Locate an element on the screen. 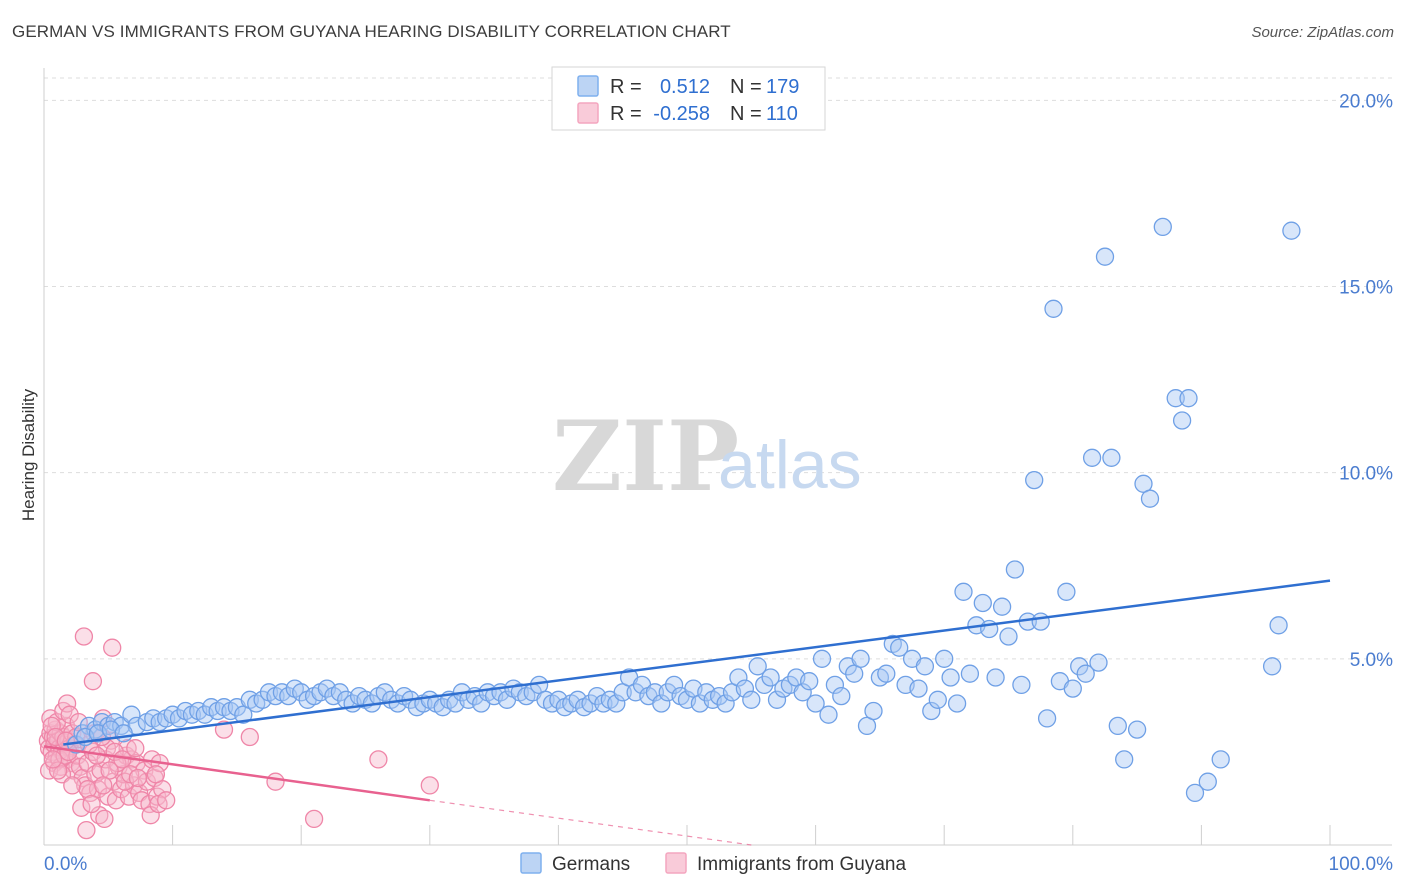  legend-r-label-guyana: R = is located at coordinates (626, 114).